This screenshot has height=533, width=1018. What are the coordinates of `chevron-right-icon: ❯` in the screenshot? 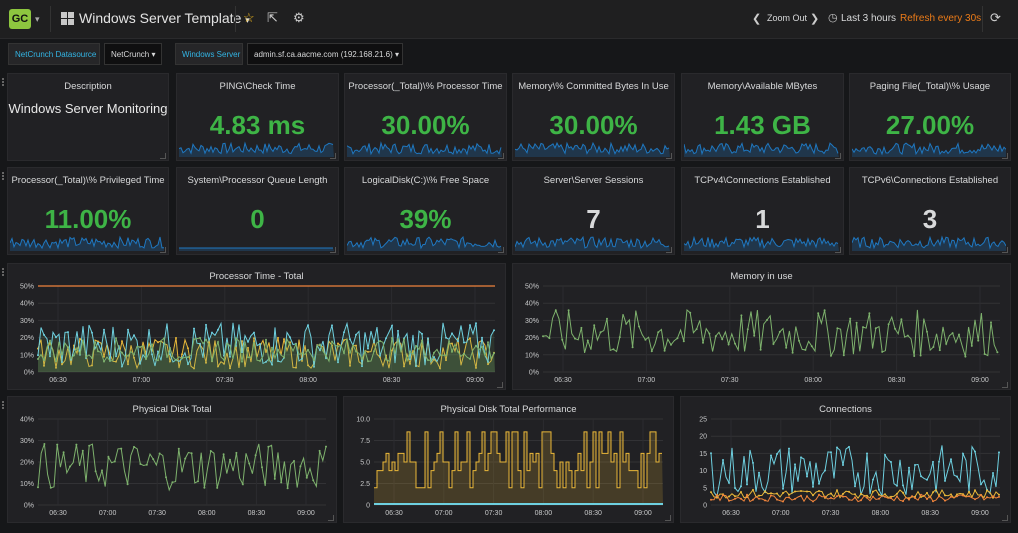 It's located at (815, 19).